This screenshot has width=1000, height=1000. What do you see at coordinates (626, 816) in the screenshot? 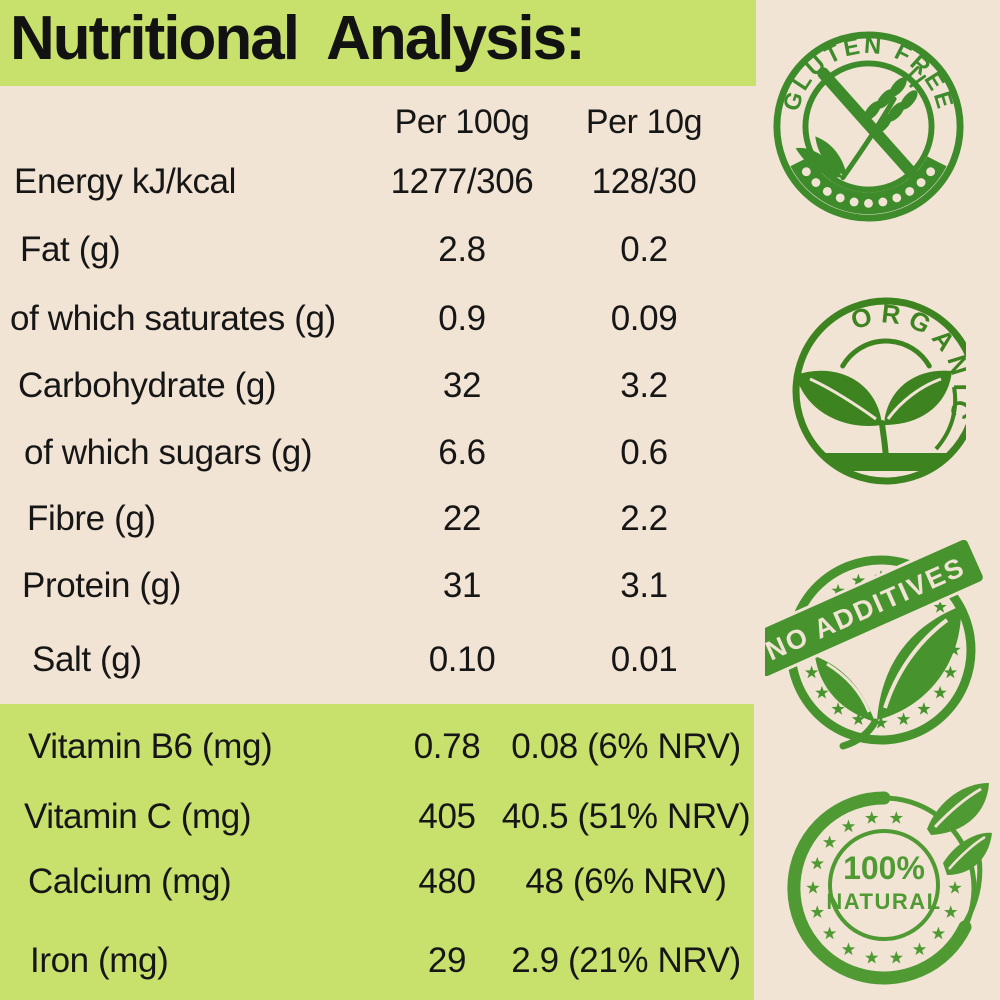
I see `row-value-per10: 40.5 (51% NRV)` at bounding box center [626, 816].